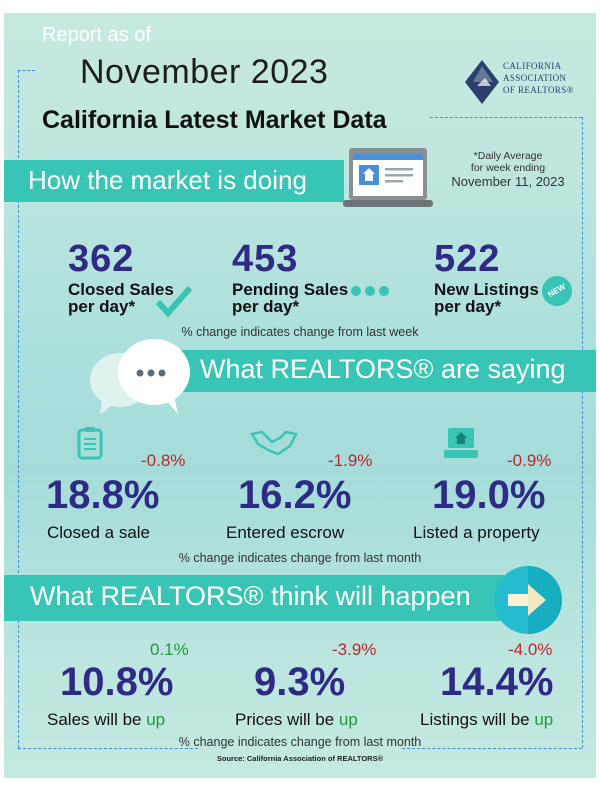  What do you see at coordinates (290, 289) in the screenshot?
I see `stat-label: Pending Sales` at bounding box center [290, 289].